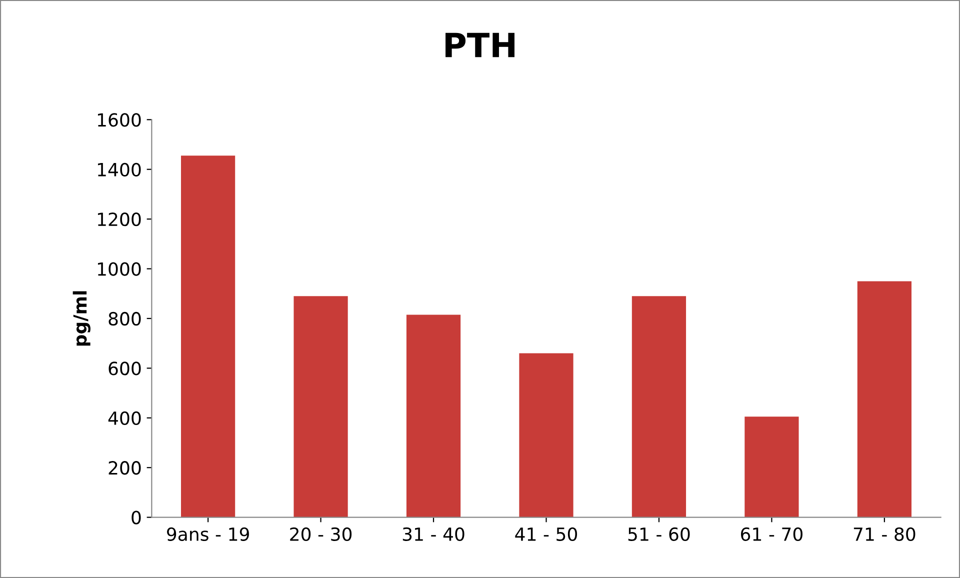  I want to click on x-tick-label: 31 - 40, so click(433, 534).